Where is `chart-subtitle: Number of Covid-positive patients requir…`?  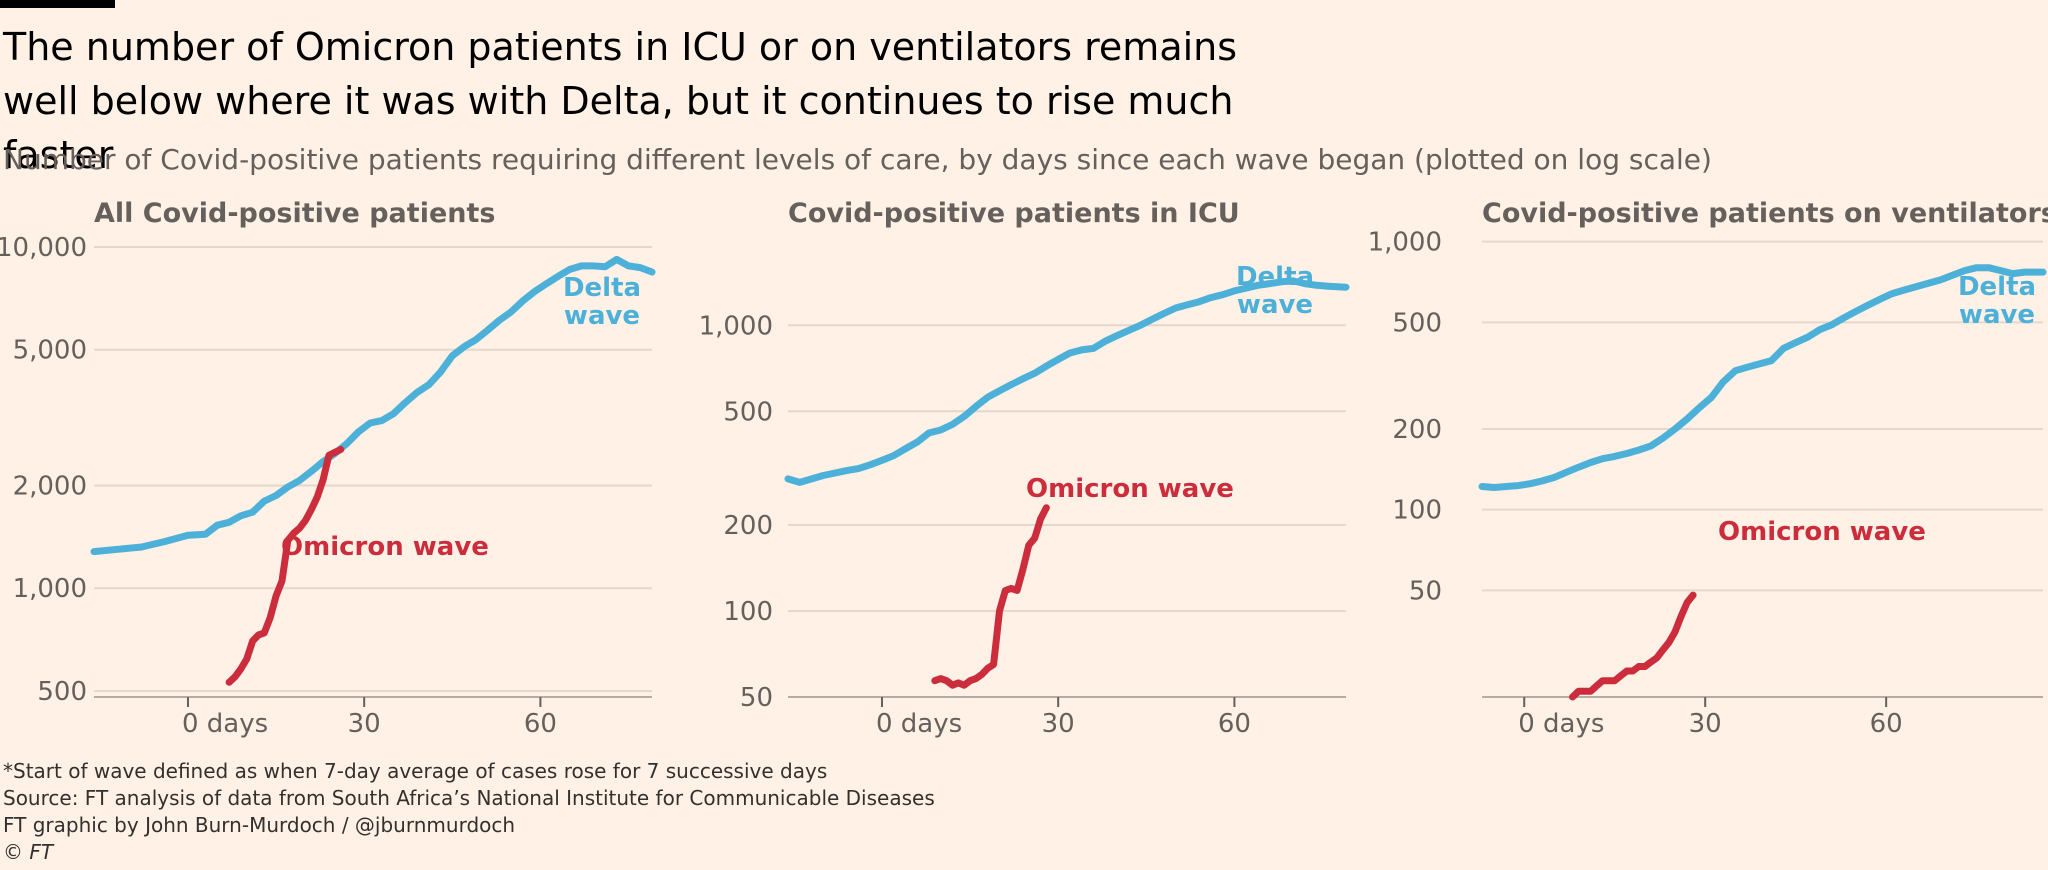 chart-subtitle: Number of Covid-positive patients requir… is located at coordinates (857, 159).